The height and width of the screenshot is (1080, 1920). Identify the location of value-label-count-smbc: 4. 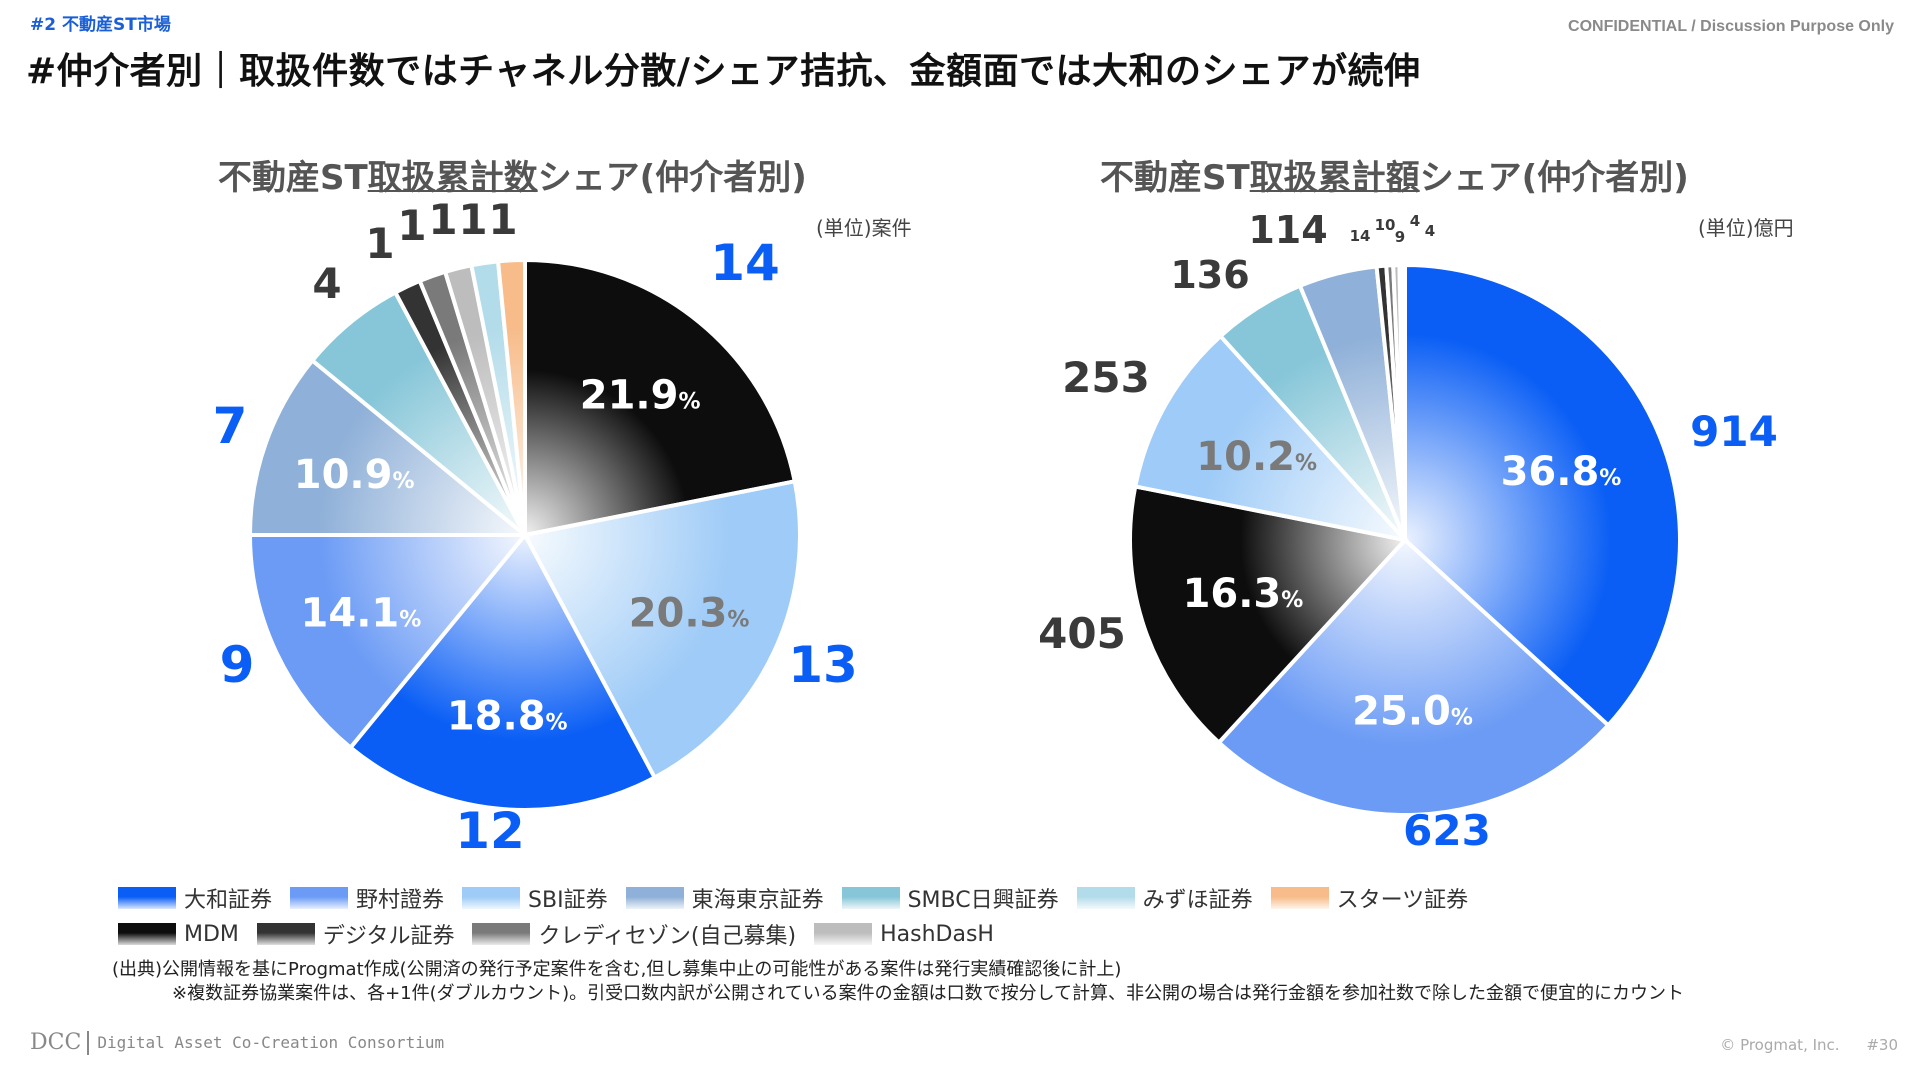
(326, 283).